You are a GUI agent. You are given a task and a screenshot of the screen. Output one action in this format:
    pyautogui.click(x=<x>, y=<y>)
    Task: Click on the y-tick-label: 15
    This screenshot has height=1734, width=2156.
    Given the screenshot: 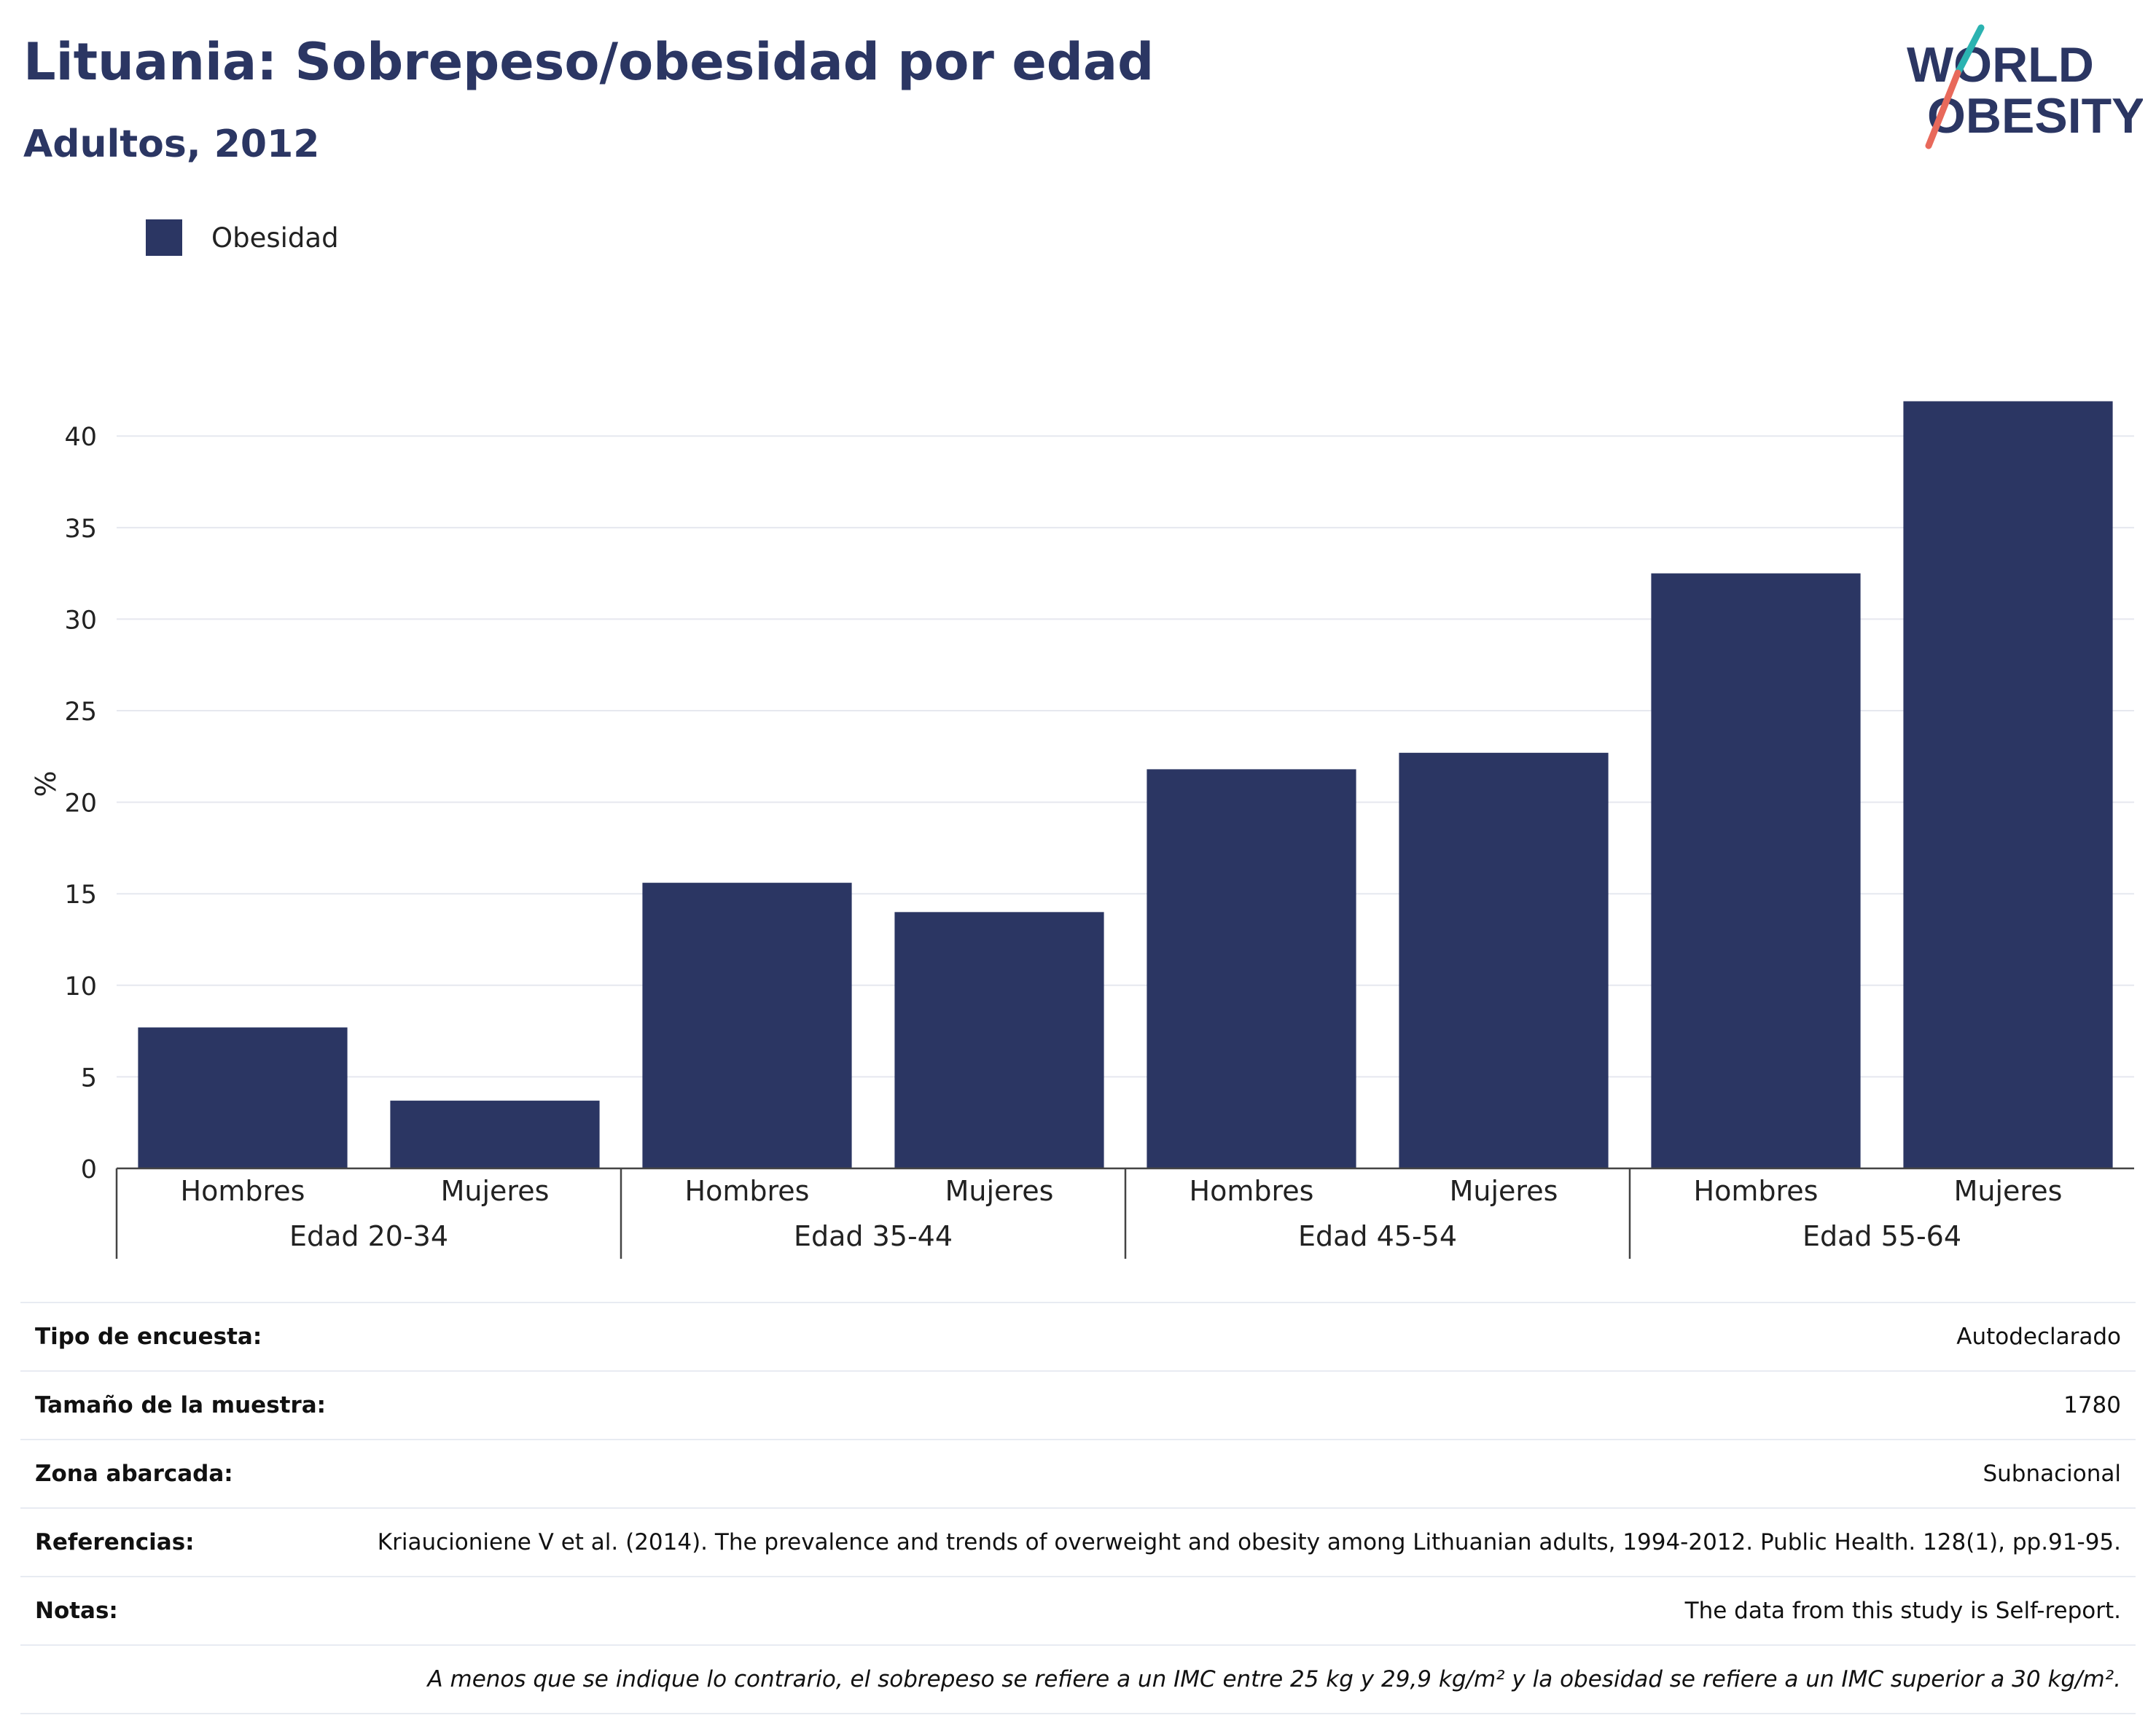 What is the action you would take?
    pyautogui.click(x=80, y=895)
    